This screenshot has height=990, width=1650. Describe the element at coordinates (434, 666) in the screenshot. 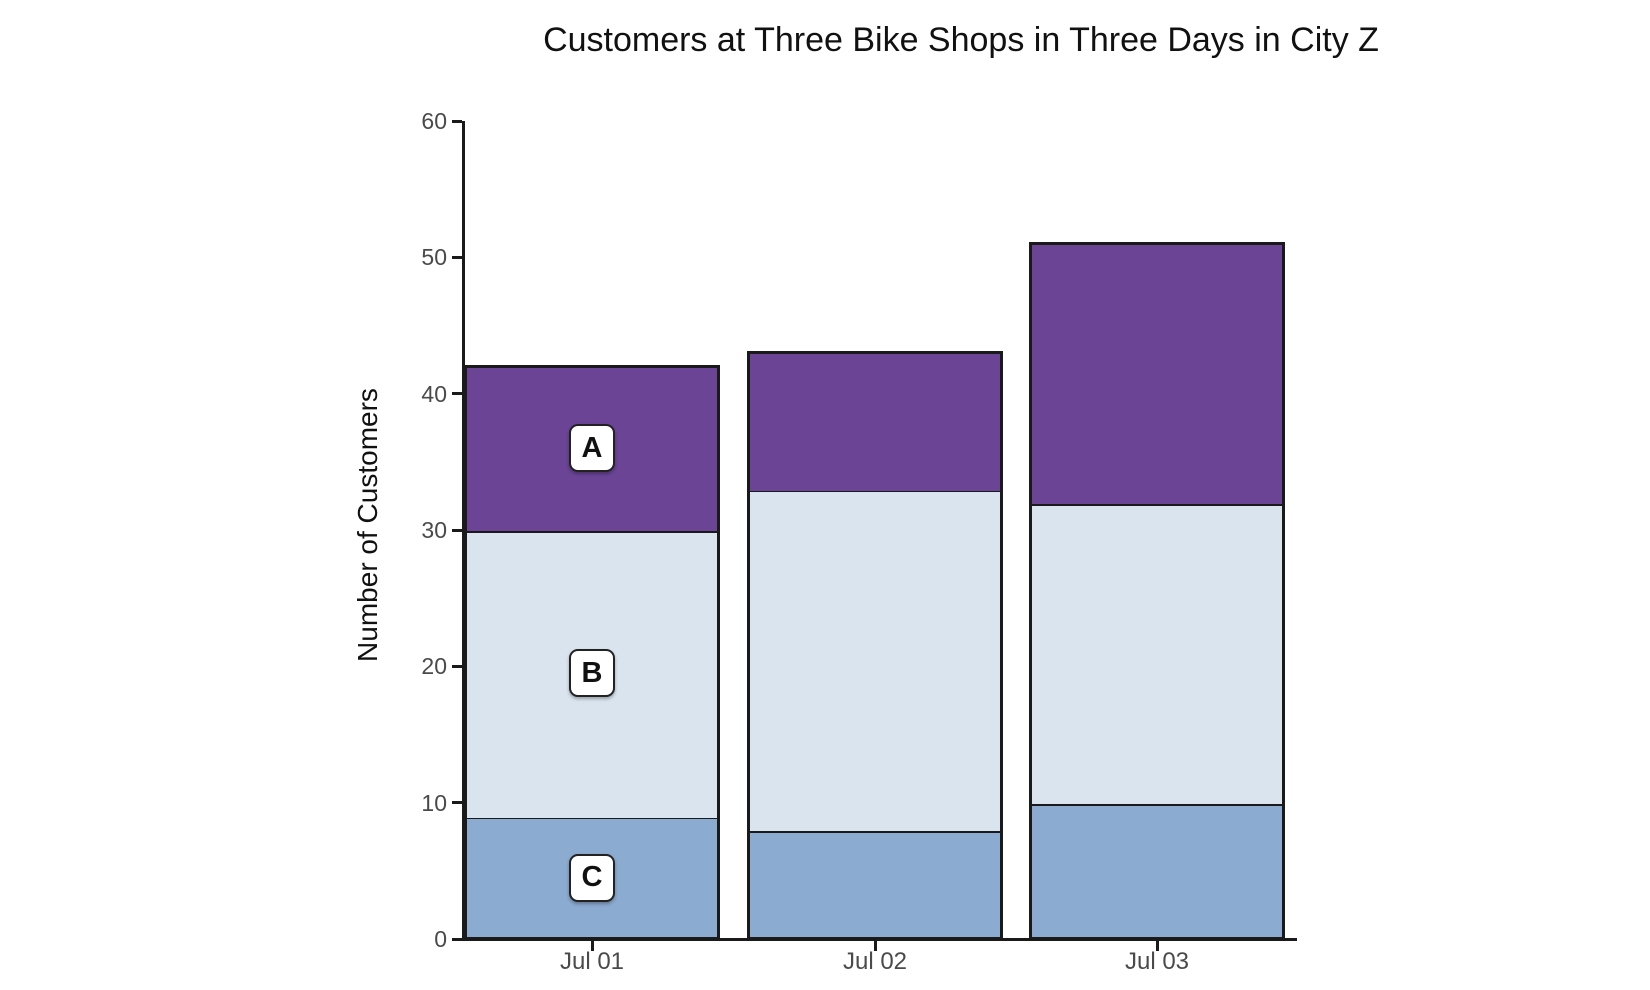

I see `y-tick-label: 20` at that location.